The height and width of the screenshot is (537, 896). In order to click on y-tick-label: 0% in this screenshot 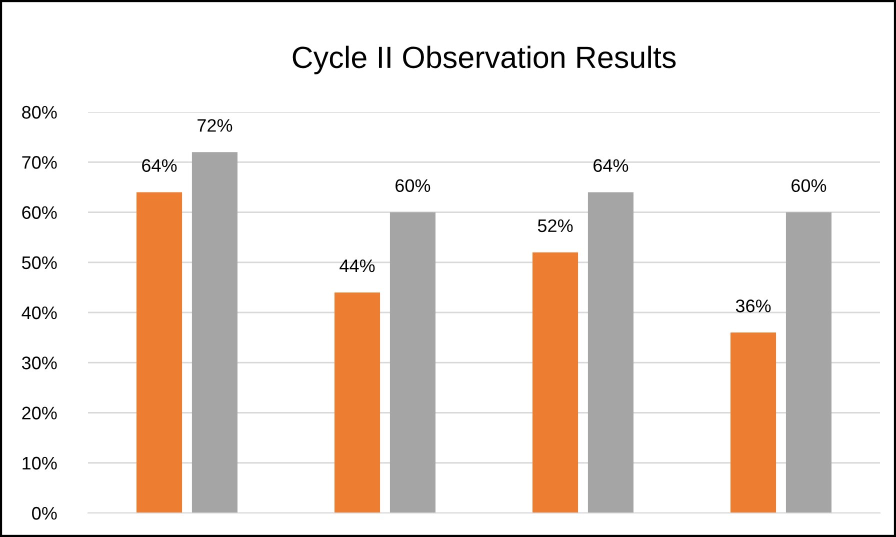, I will do `click(44, 513)`.